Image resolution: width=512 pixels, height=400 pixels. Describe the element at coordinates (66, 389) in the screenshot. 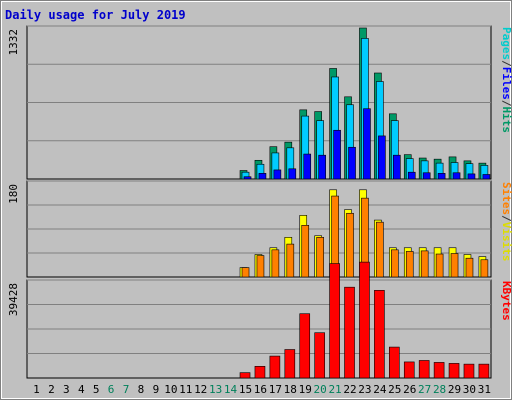

I see `x-tick-label: 3` at that location.